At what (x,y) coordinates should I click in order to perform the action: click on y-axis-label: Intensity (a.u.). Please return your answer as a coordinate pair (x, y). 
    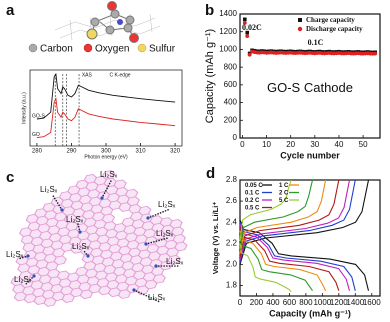
    Looking at the image, I should click on (24, 108).